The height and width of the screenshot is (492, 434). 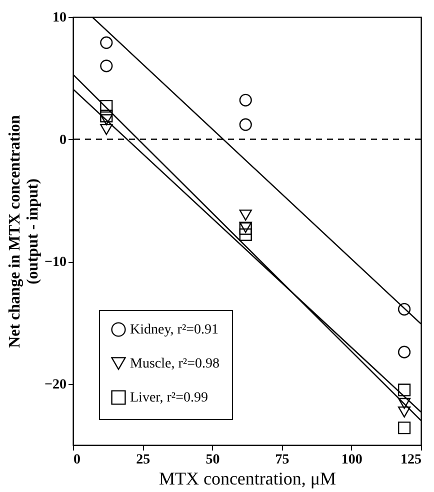 What do you see at coordinates (213, 460) in the screenshot?
I see `x-tick-label: 50` at bounding box center [213, 460].